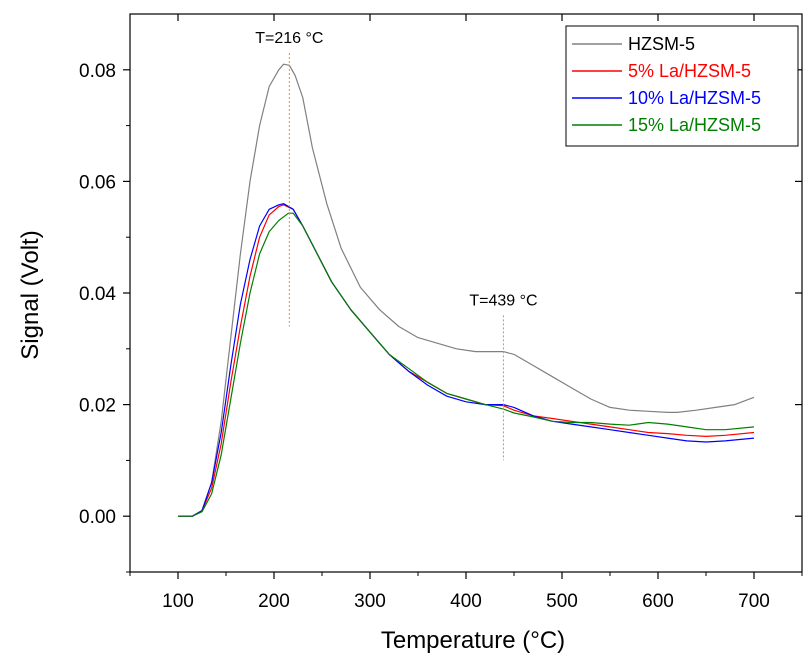 This screenshot has width=804, height=657. I want to click on legend-label-4: 15% La/HZSM-5, so click(694, 125).